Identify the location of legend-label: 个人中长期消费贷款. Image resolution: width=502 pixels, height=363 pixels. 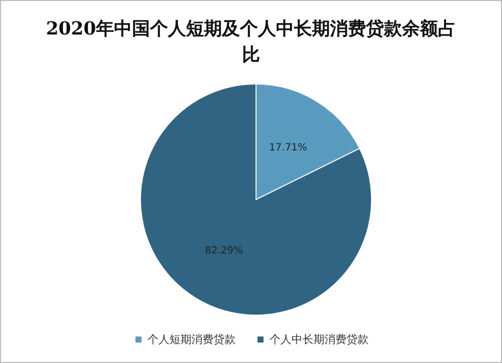
(319, 339).